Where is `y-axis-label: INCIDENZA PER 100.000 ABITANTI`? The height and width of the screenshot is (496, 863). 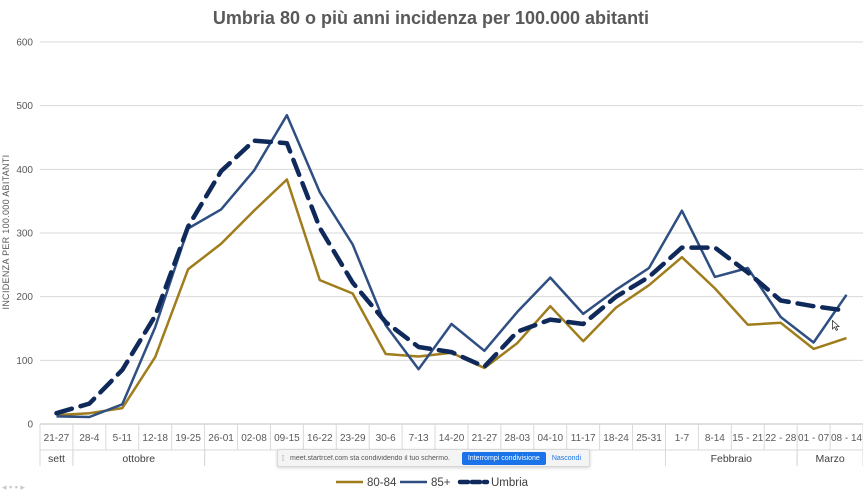
y-axis-label: INCIDENZA PER 100.000 ABITANTI is located at coordinates (6, 232).